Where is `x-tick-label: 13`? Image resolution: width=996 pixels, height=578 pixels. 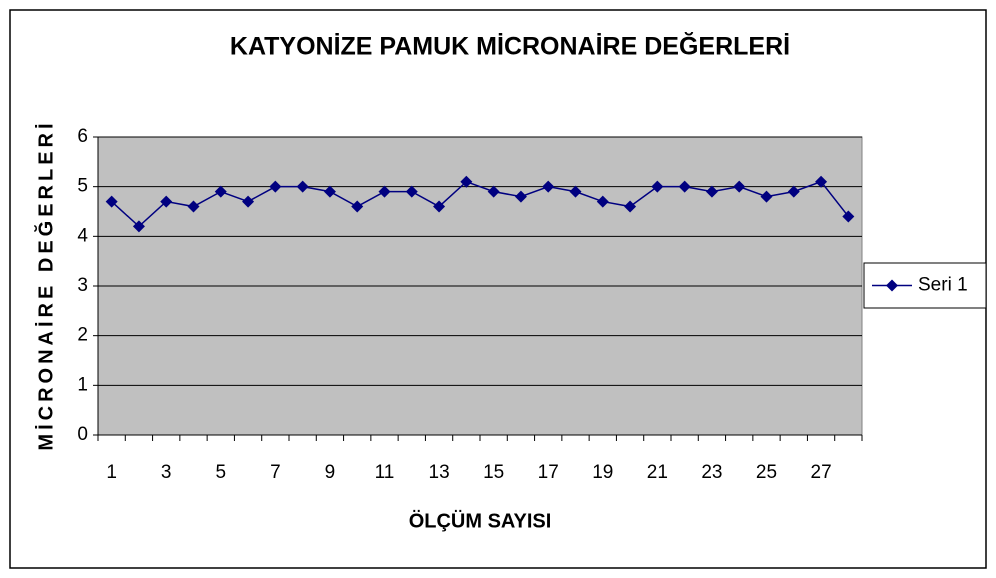 x-tick-label: 13 is located at coordinates (439, 472).